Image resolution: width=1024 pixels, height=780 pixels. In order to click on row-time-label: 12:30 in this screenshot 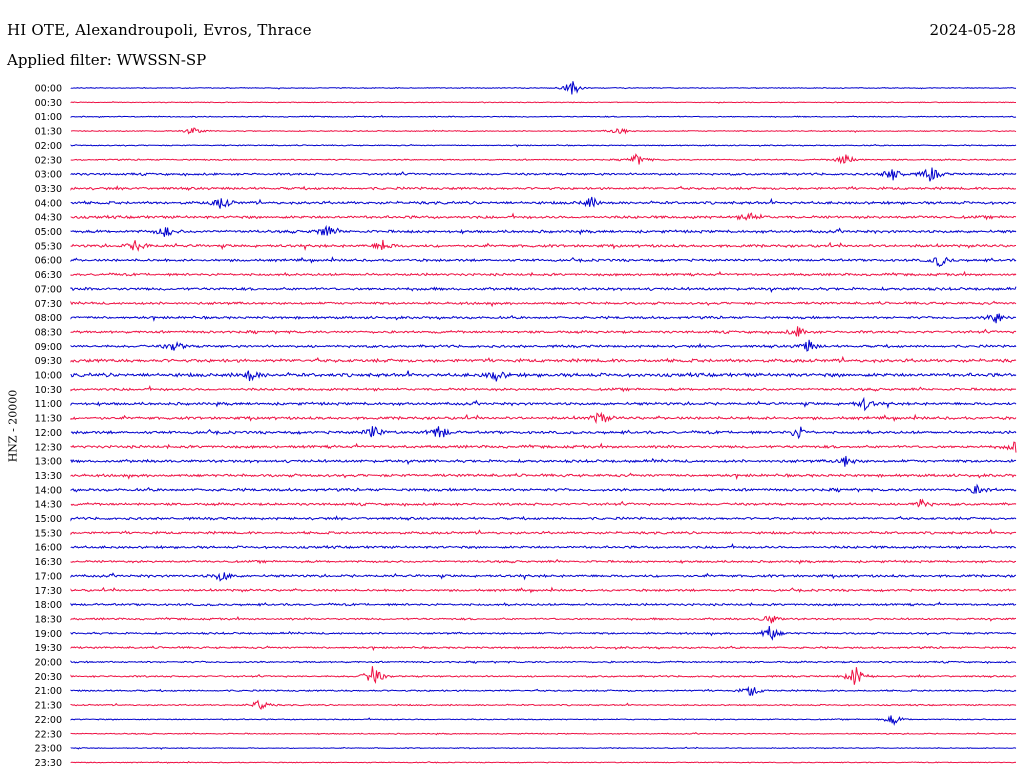, I will do `click(48, 447)`.